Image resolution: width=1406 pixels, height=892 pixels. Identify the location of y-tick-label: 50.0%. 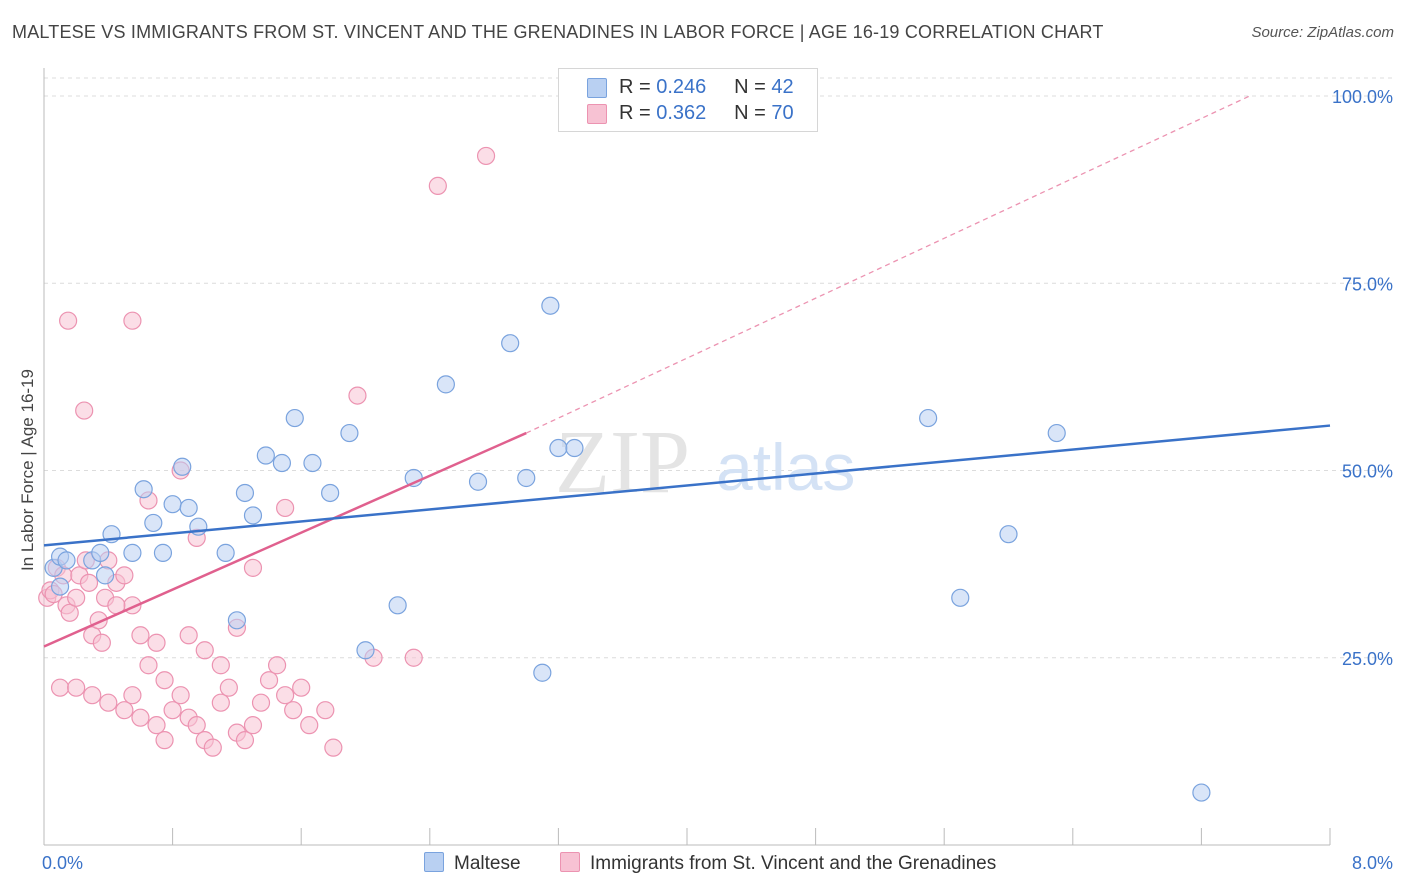
(1367, 472).